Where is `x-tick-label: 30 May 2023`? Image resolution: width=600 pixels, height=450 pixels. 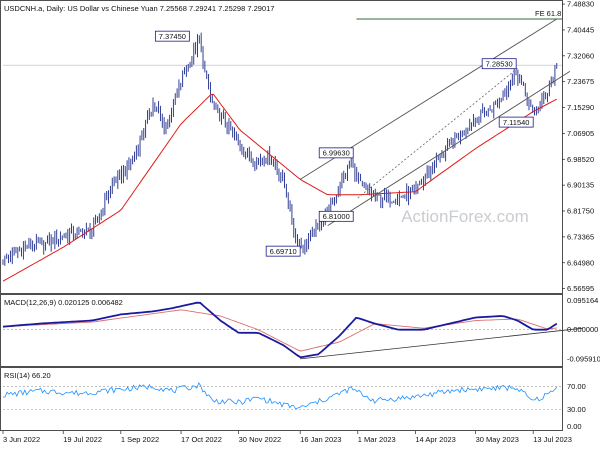
x-tick-label: 30 May 2023 is located at coordinates (497, 439).